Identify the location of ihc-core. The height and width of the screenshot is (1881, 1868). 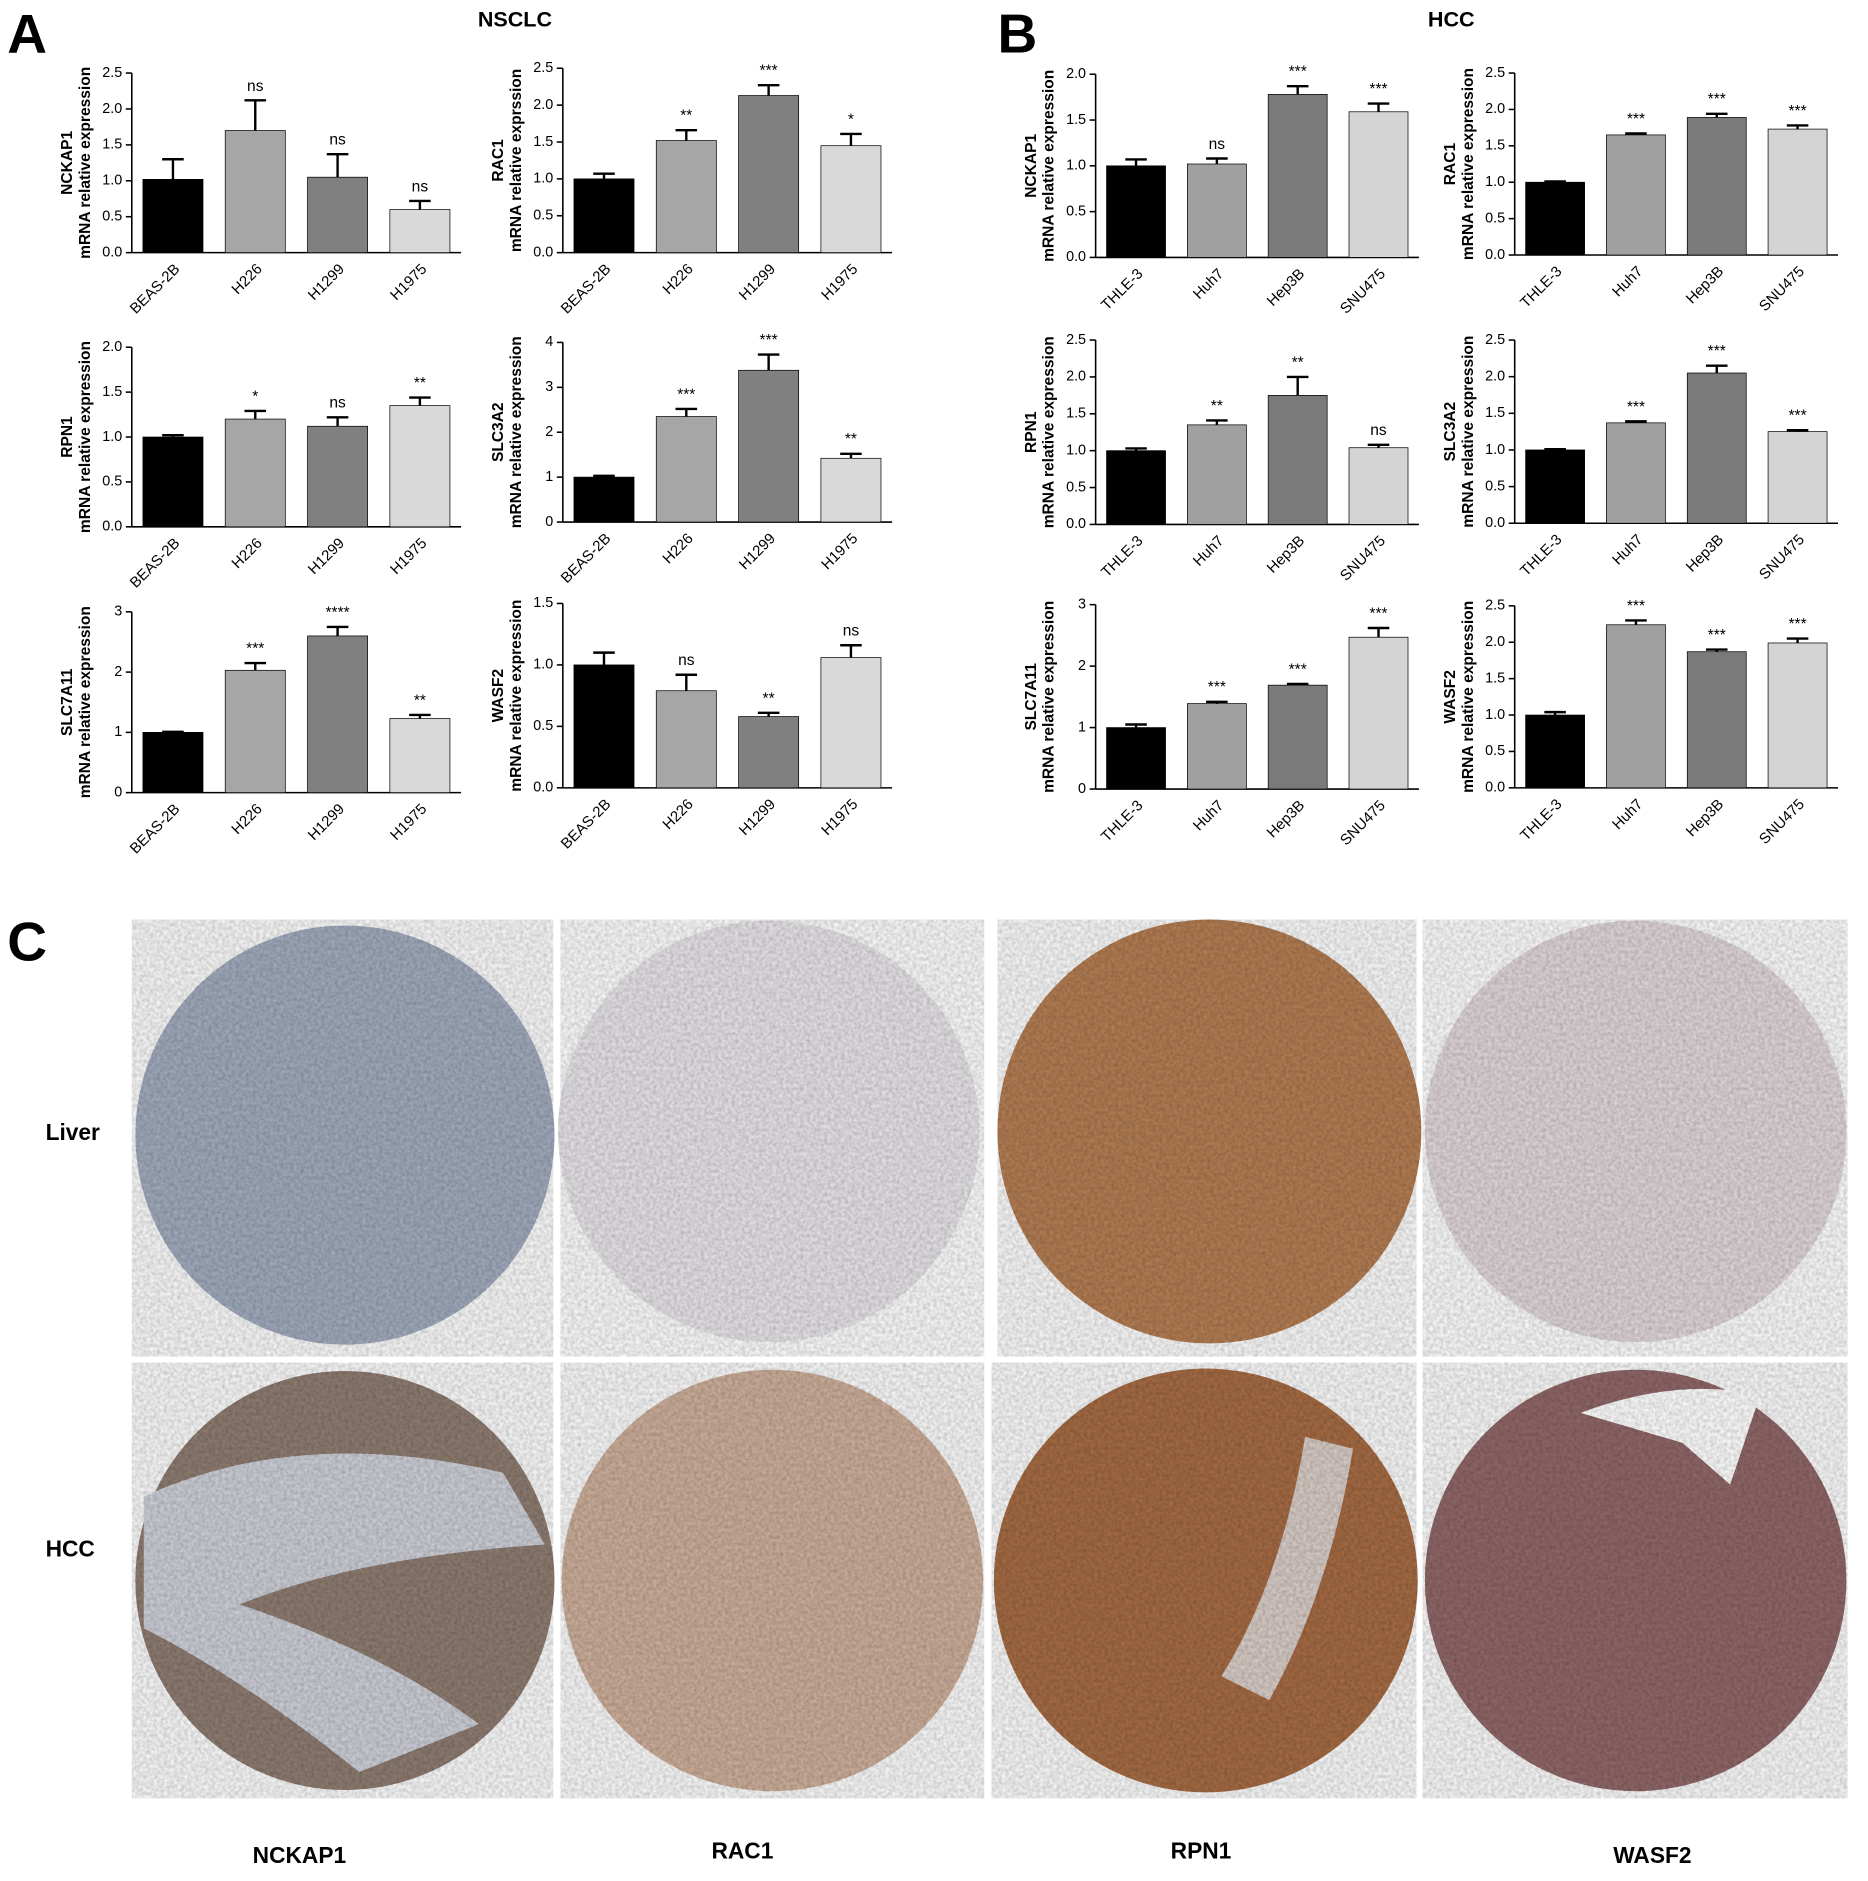
(769, 1131).